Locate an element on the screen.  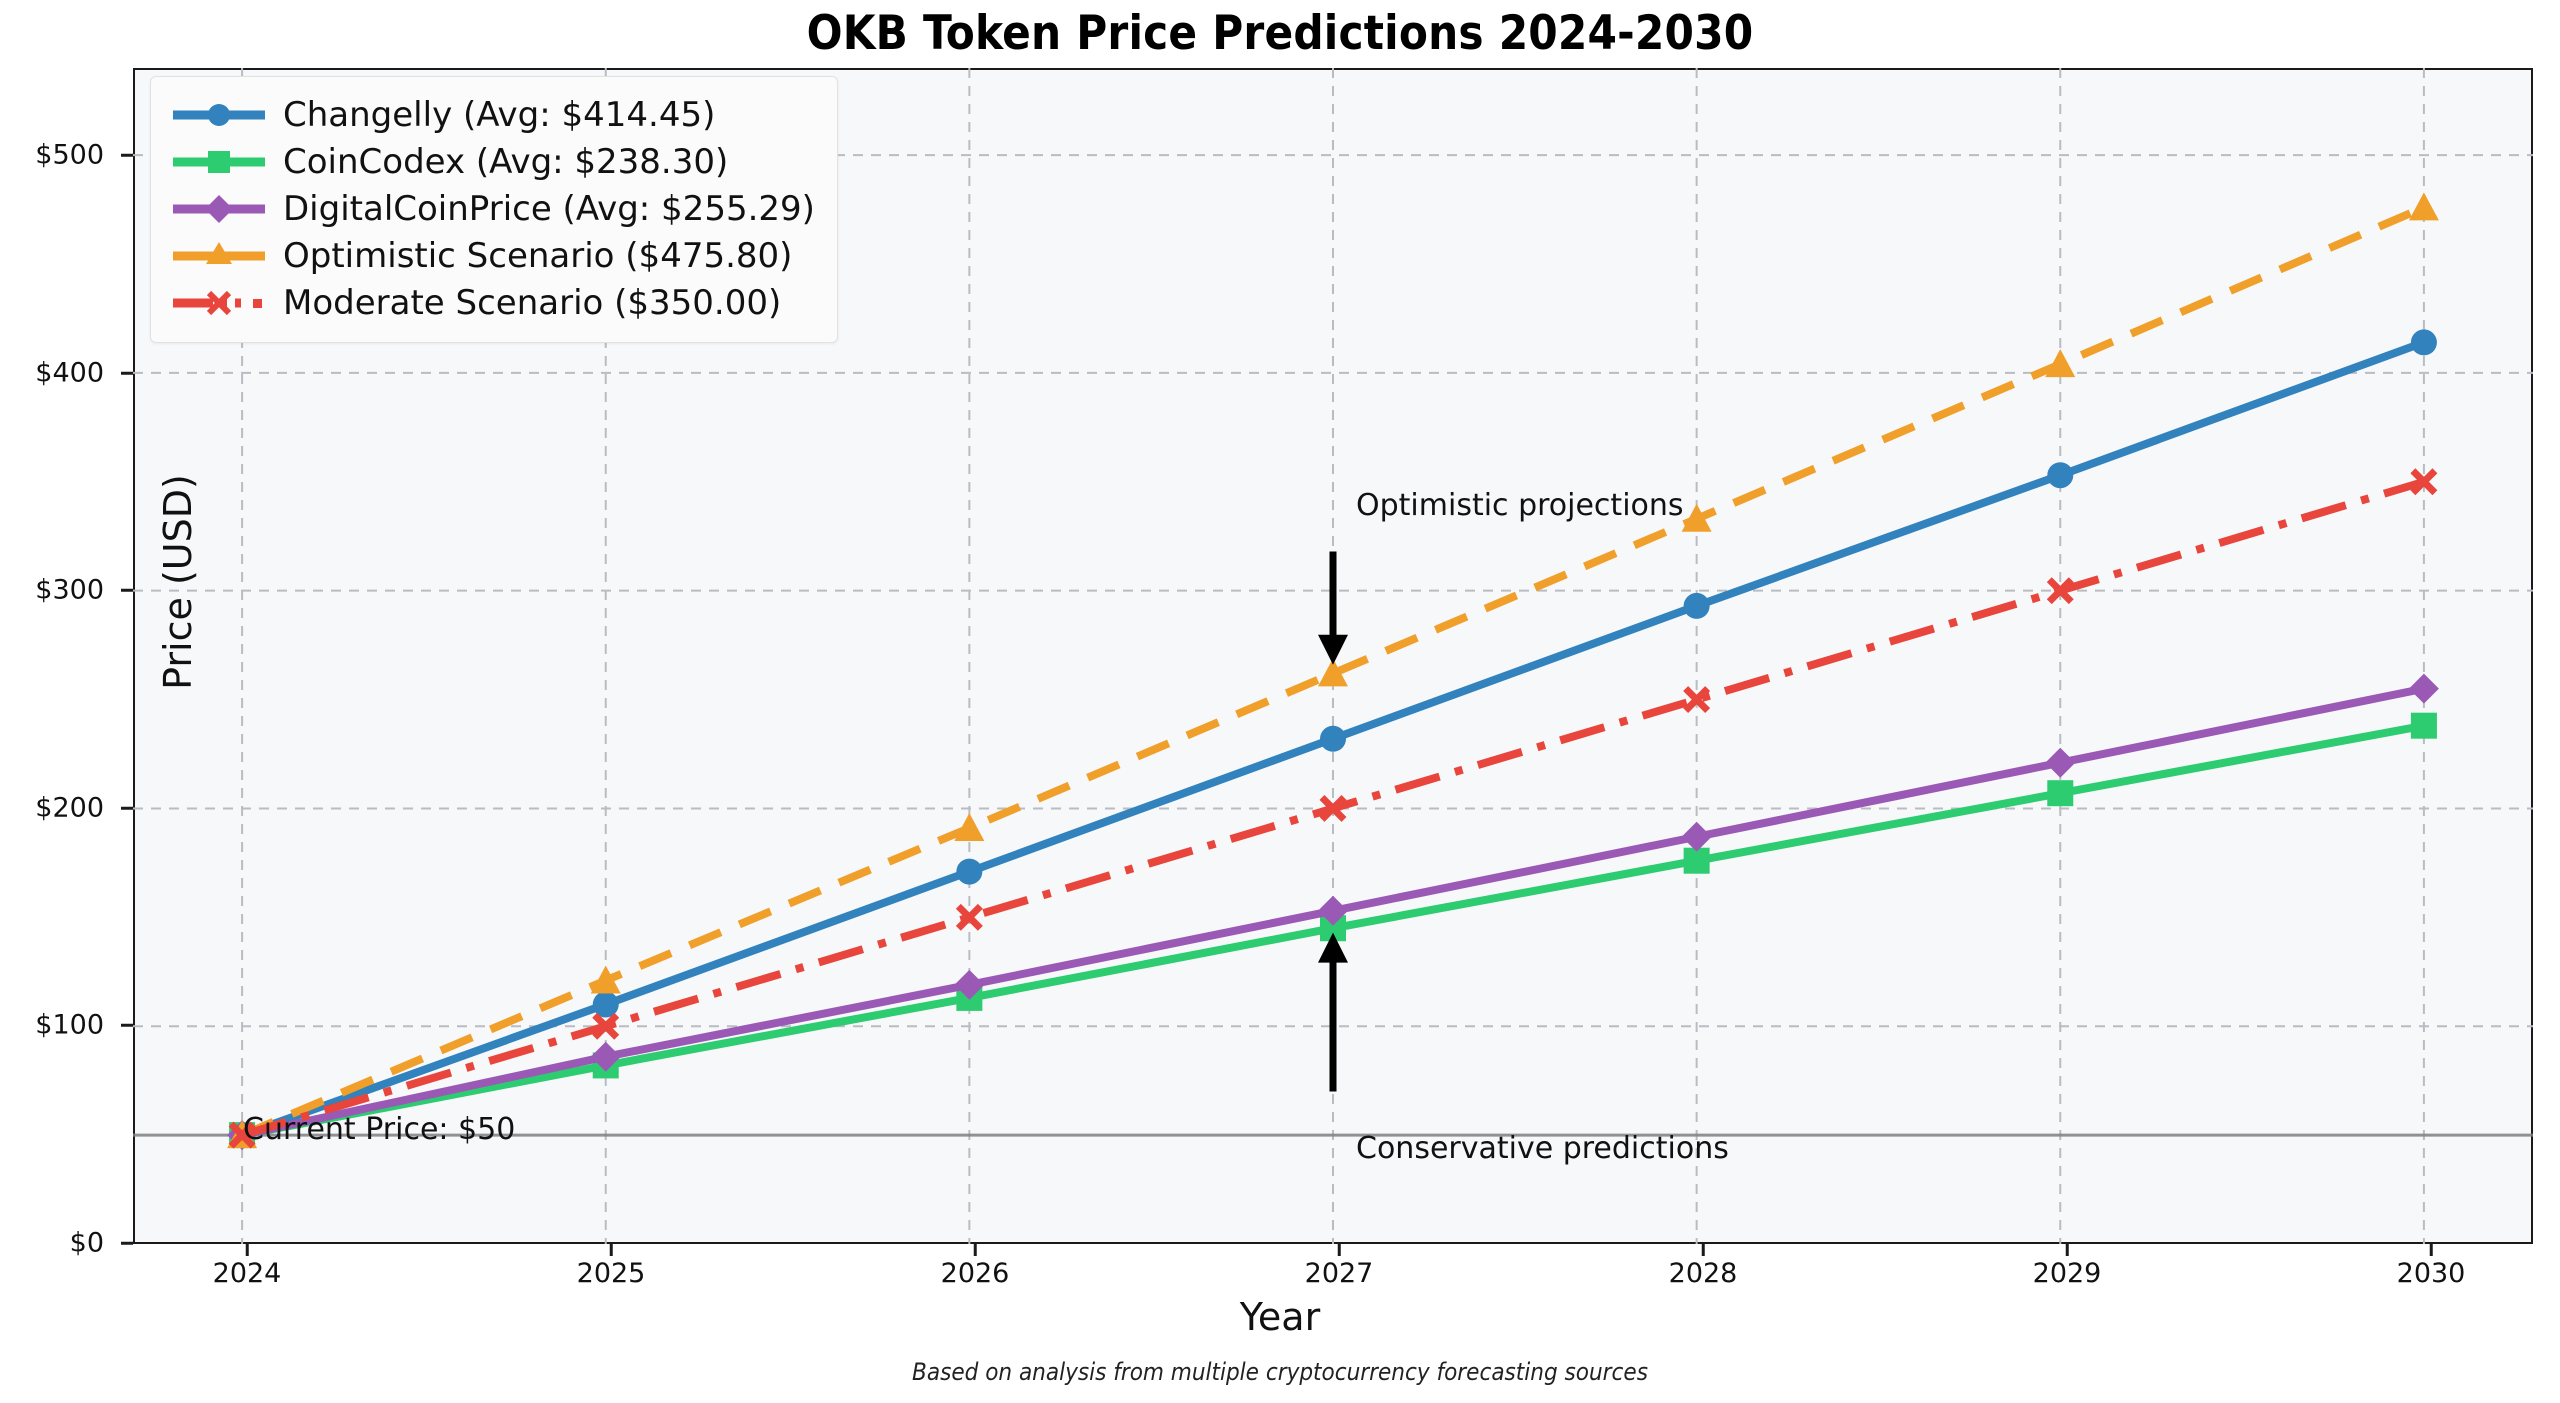
annotation-conservative-predictions: Conservative predictions is located at coordinates (1542, 1148).